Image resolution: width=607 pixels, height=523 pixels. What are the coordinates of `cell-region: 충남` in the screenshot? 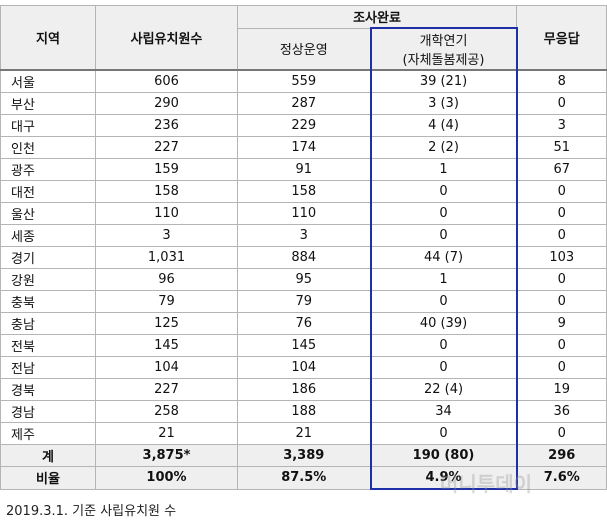 It's located at (48, 323).